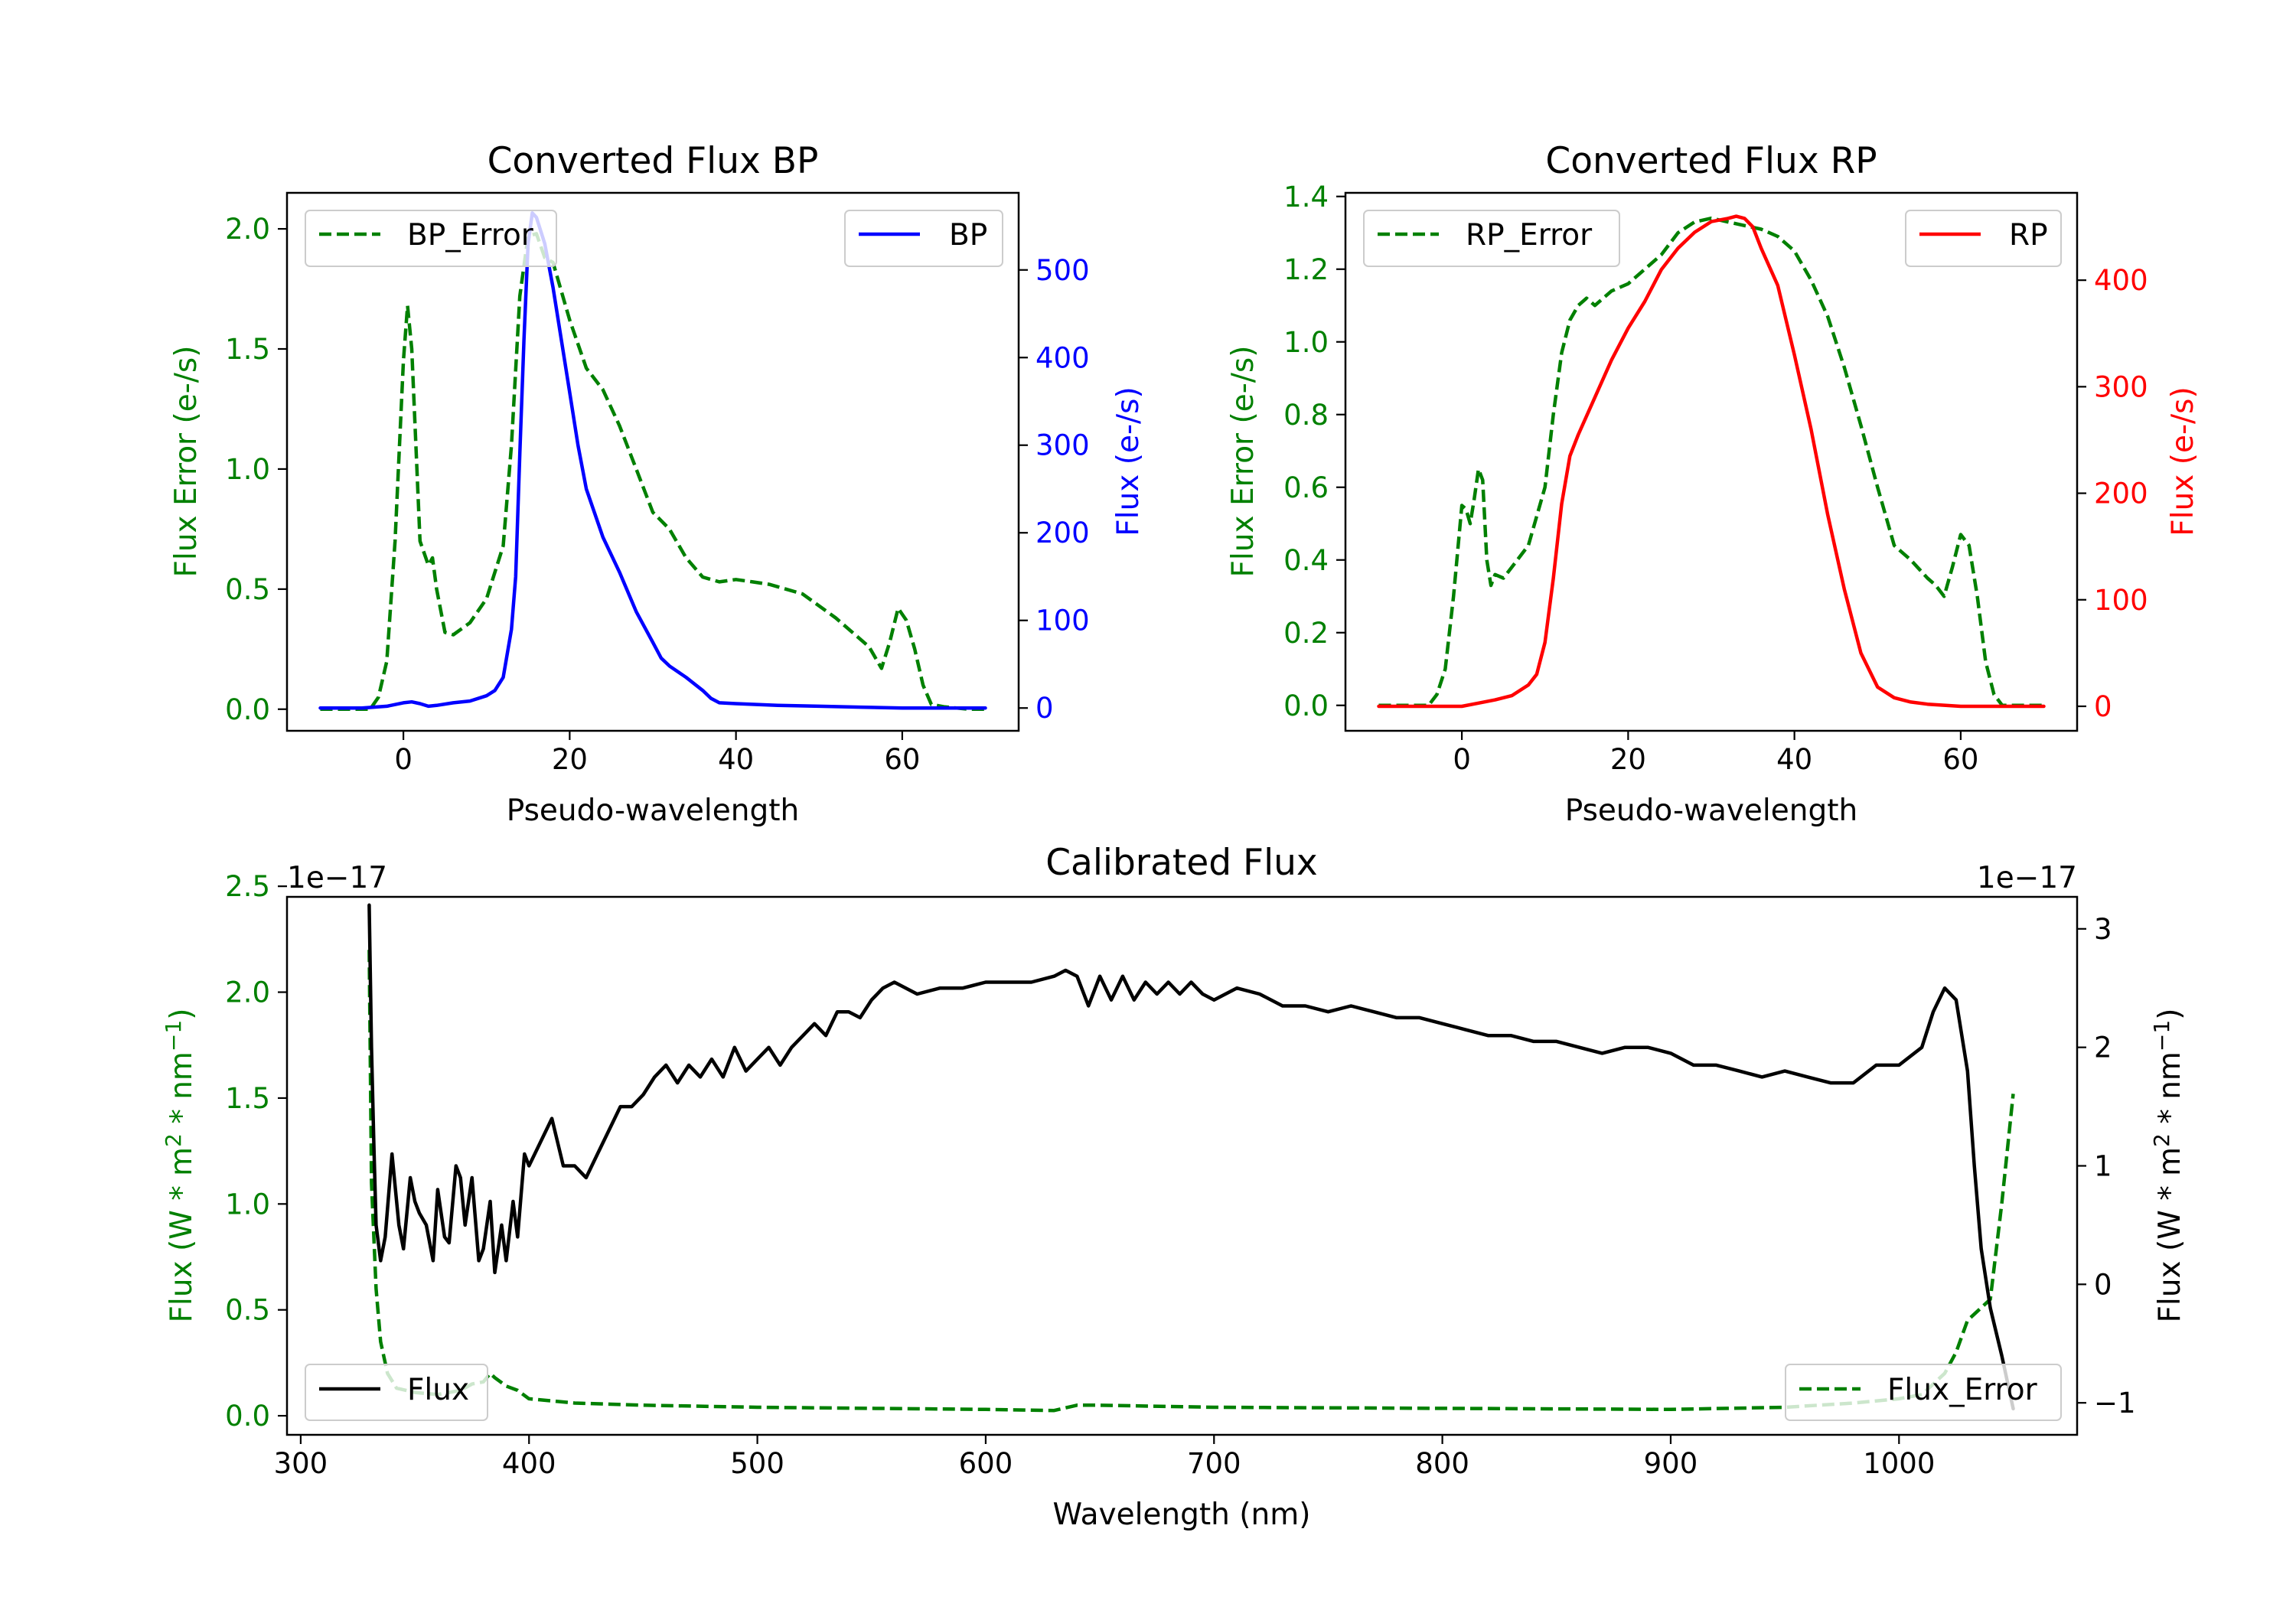  I want to click on calibrated-left-y-axis-label: Flux (W * m2 * nm−1), so click(180, 1166).